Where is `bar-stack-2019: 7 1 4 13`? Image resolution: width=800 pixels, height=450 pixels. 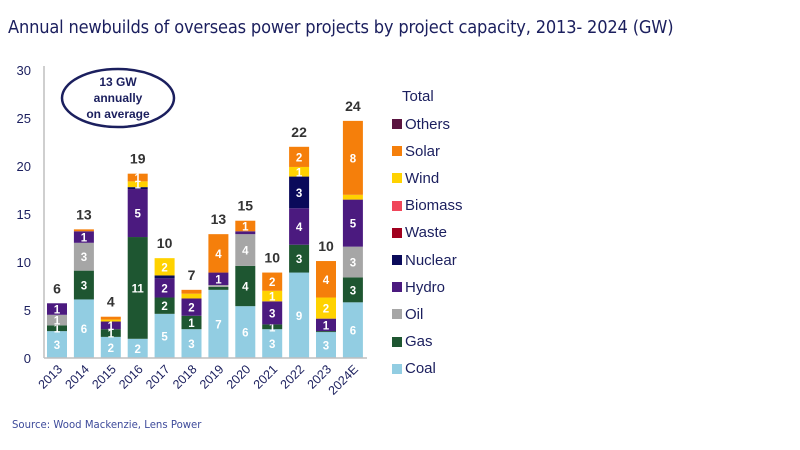 bar-stack-2019: 7 1 4 13 is located at coordinates (218, 284).